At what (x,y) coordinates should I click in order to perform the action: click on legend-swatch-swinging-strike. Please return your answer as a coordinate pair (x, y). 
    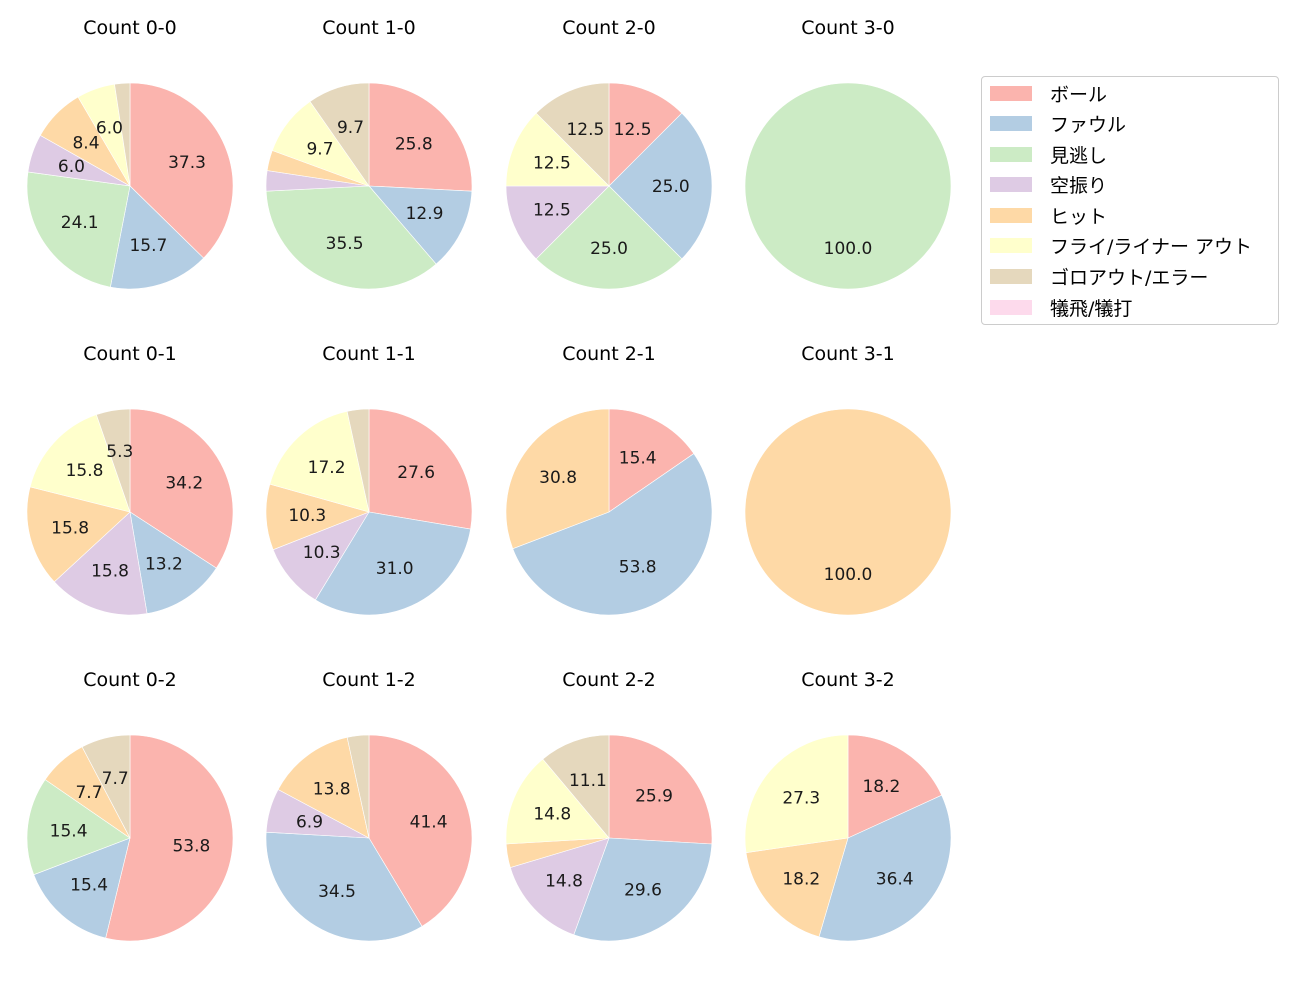
    Looking at the image, I should click on (1011, 184).